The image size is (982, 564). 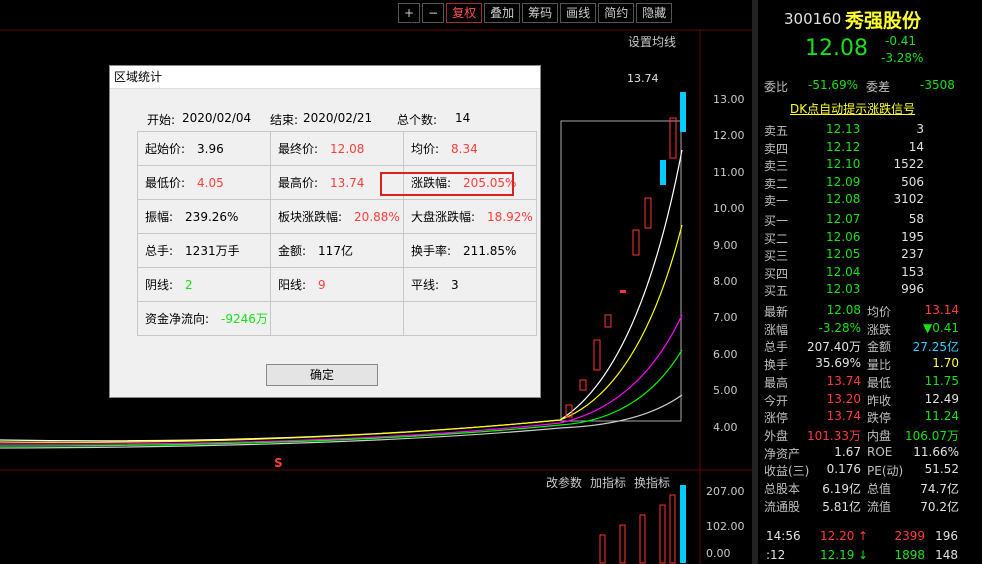 I want to click on cell: 阳线: 9, so click(x=337, y=284).